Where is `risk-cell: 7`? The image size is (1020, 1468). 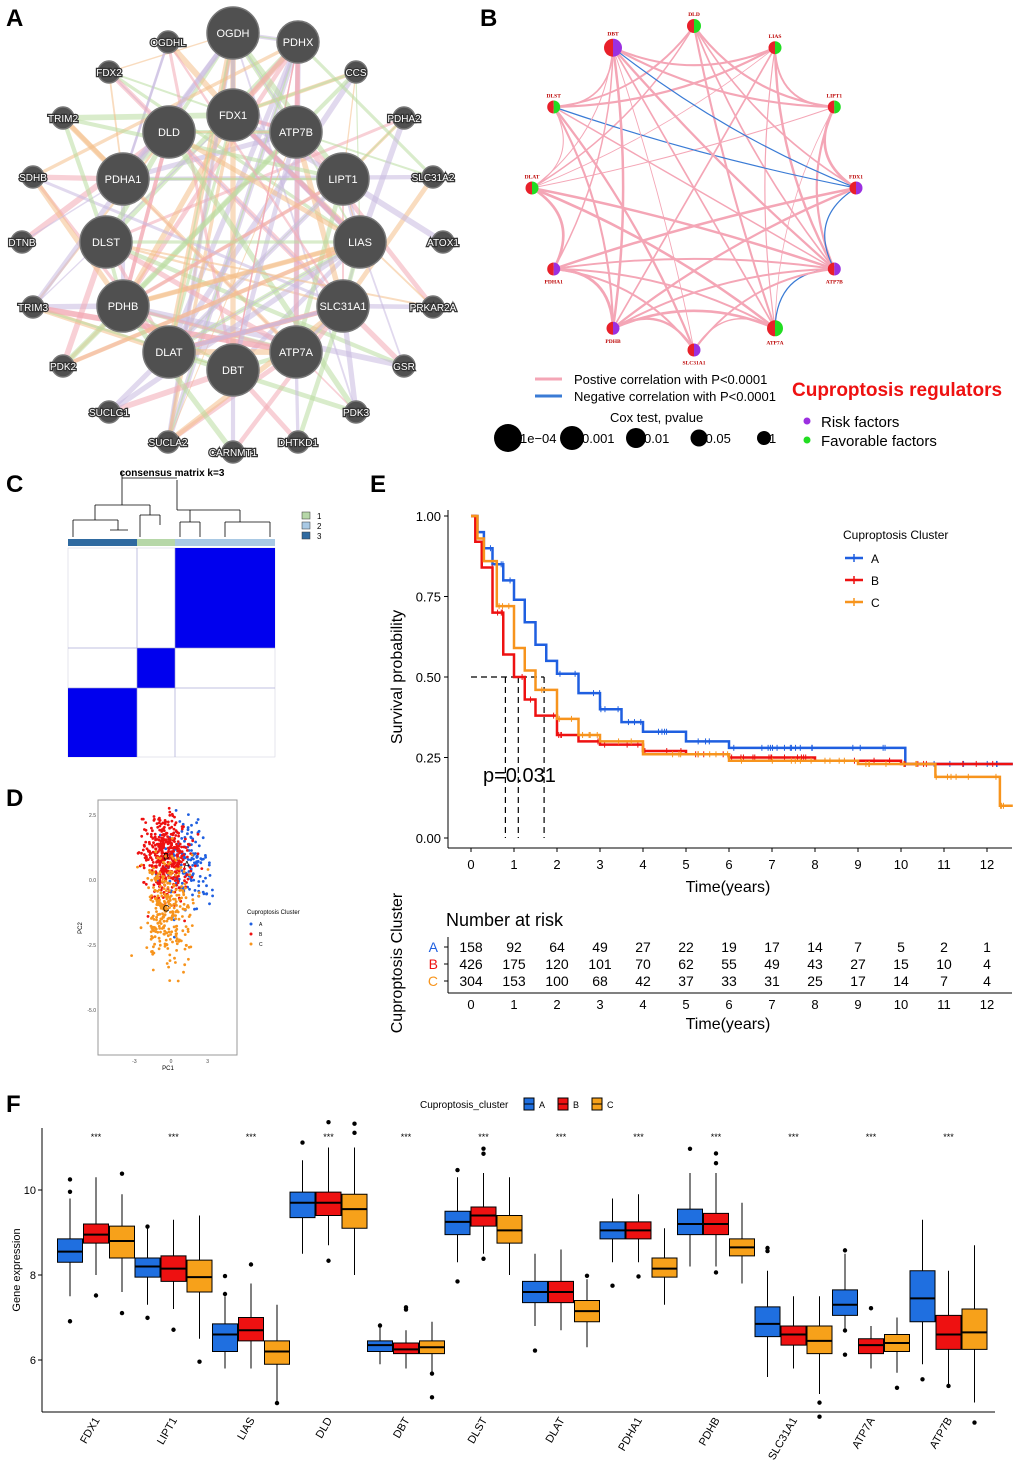
risk-cell: 7 is located at coordinates (858, 947).